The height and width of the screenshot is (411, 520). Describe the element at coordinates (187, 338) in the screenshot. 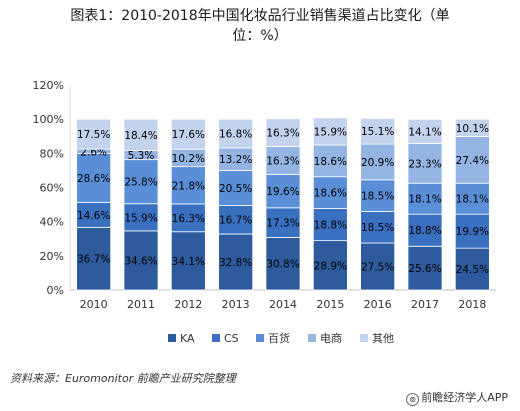

I see `legend-label: KA` at that location.